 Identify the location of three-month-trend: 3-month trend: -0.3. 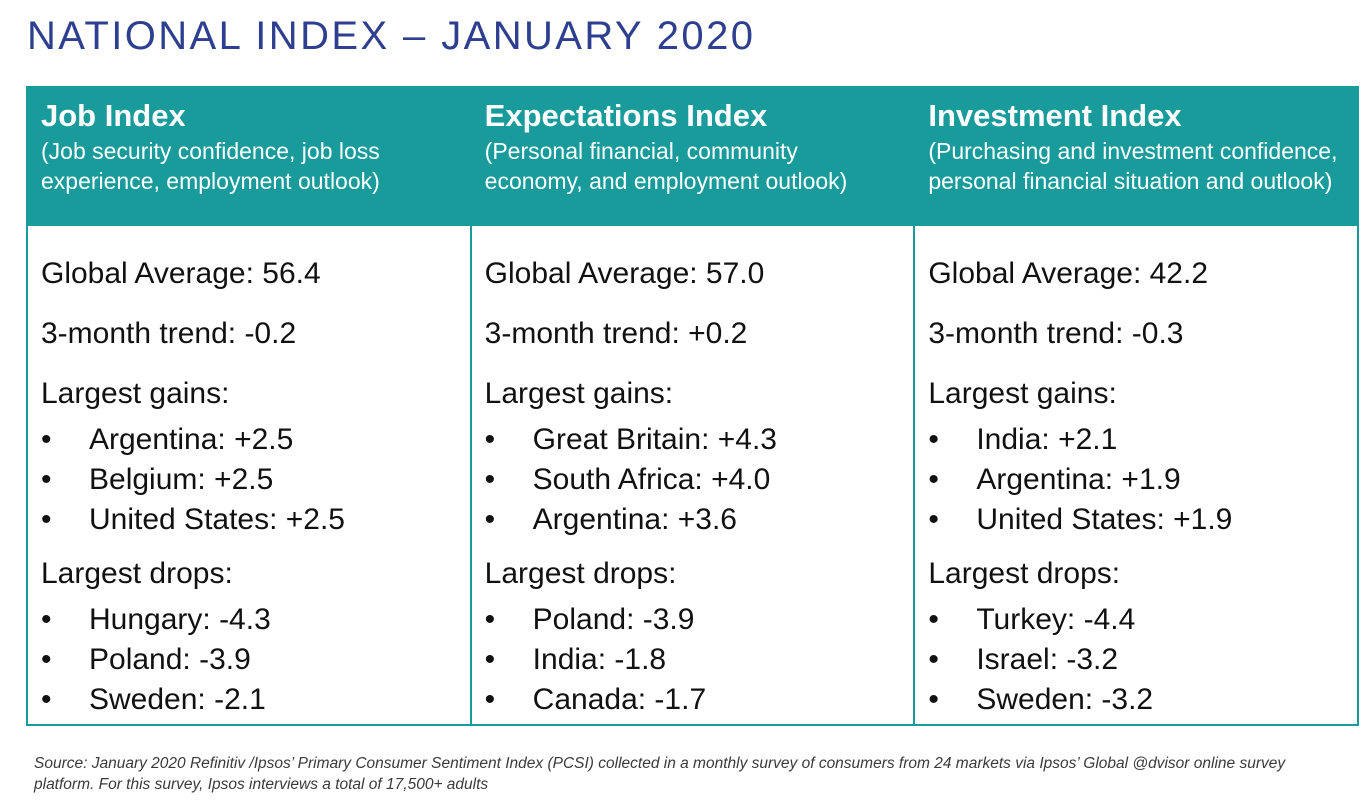
(1056, 333).